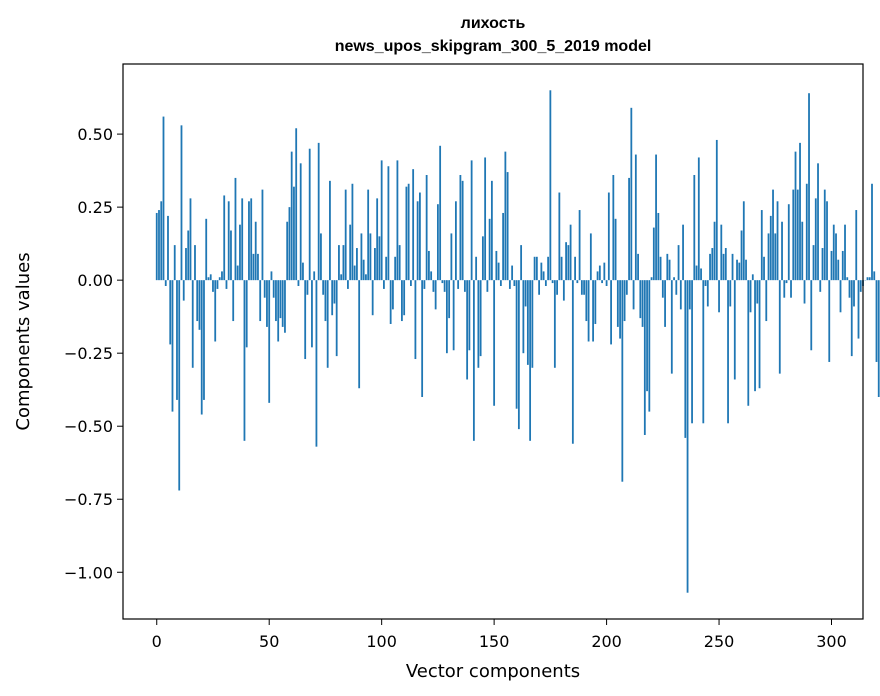 Image resolution: width=880 pixels, height=696 pixels. I want to click on x-tick-label-150: 150, so click(494, 641).